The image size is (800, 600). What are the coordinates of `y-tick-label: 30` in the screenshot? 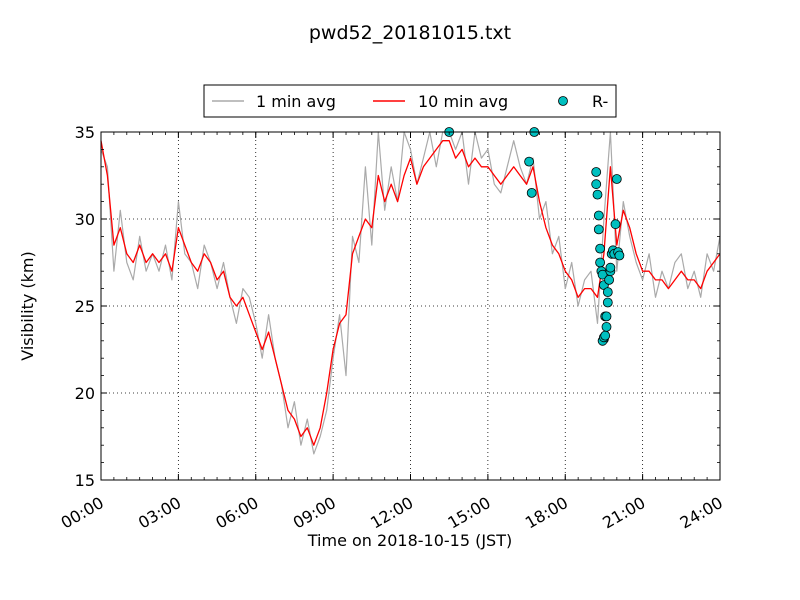 It's located at (85, 219).